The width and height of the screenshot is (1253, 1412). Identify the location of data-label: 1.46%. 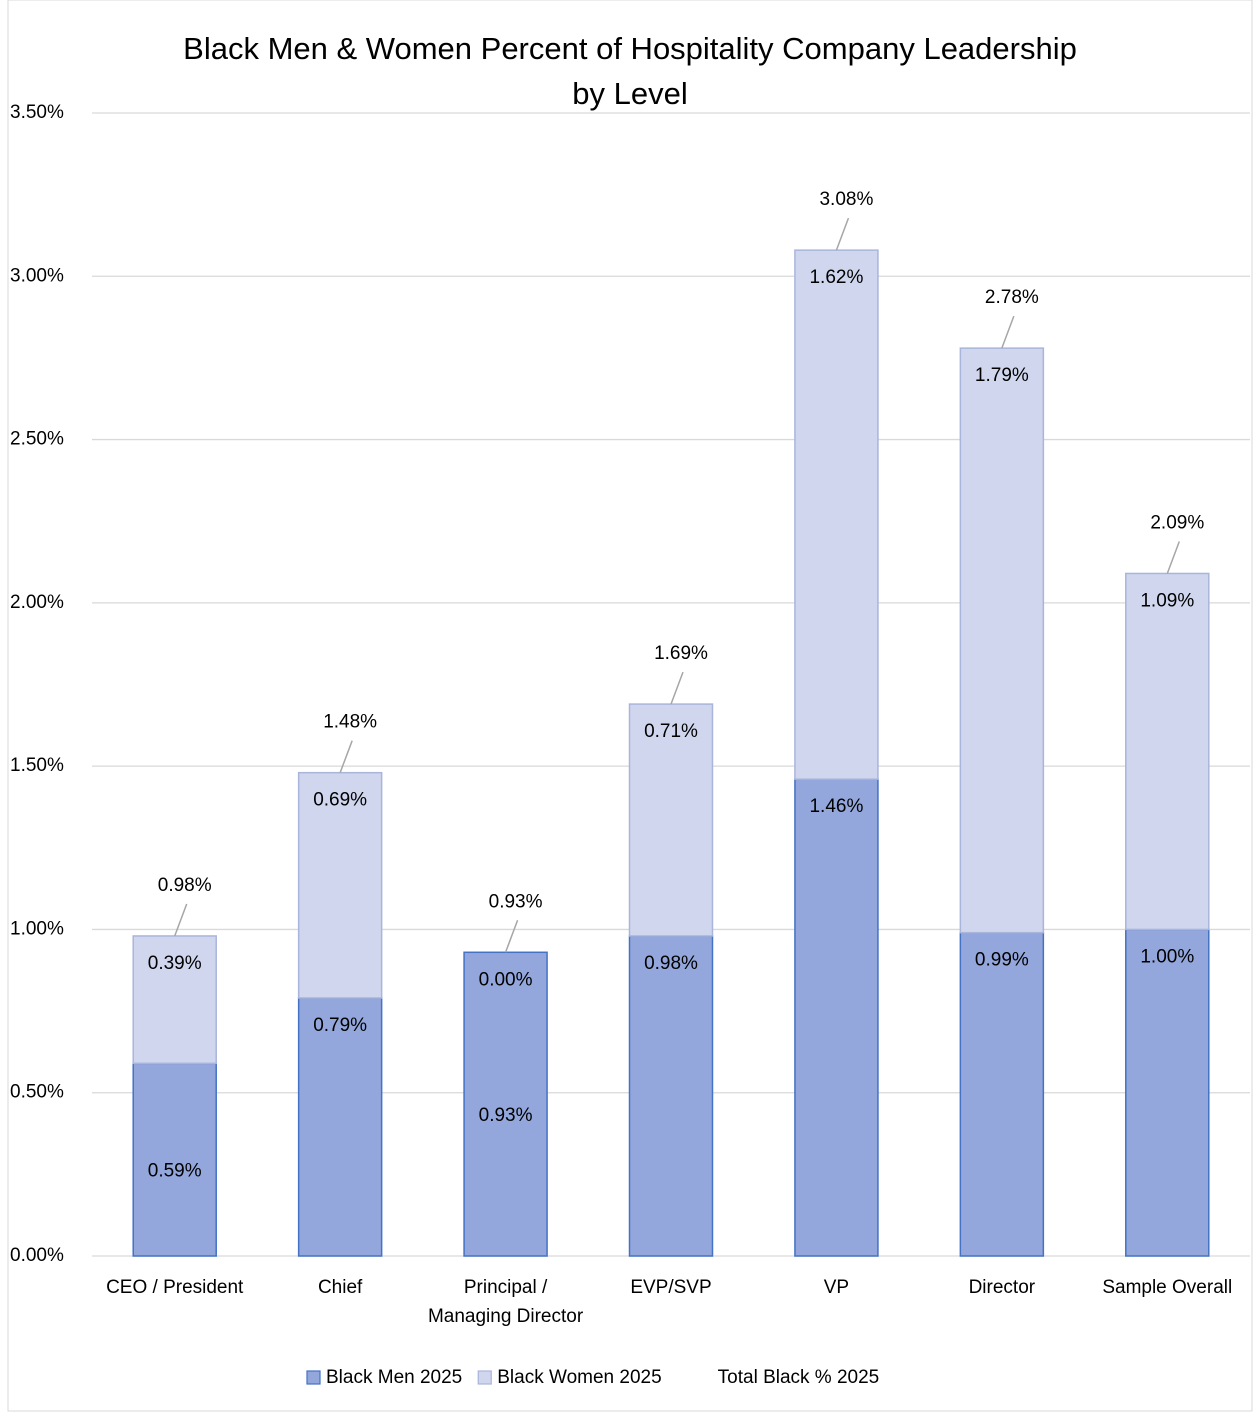
(836, 806).